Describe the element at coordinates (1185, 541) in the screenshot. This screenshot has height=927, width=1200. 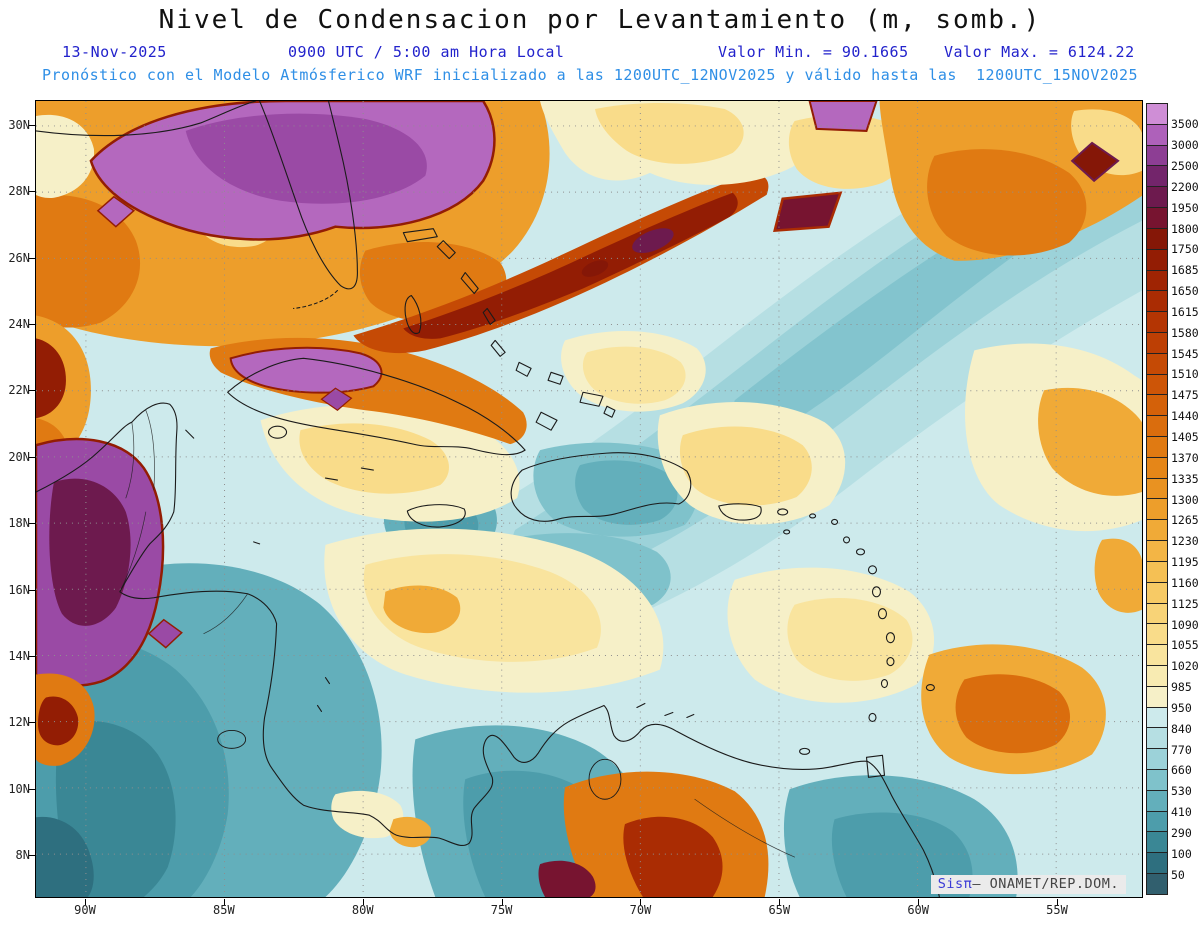
I see `colorbar-tick-label: 1230` at that location.